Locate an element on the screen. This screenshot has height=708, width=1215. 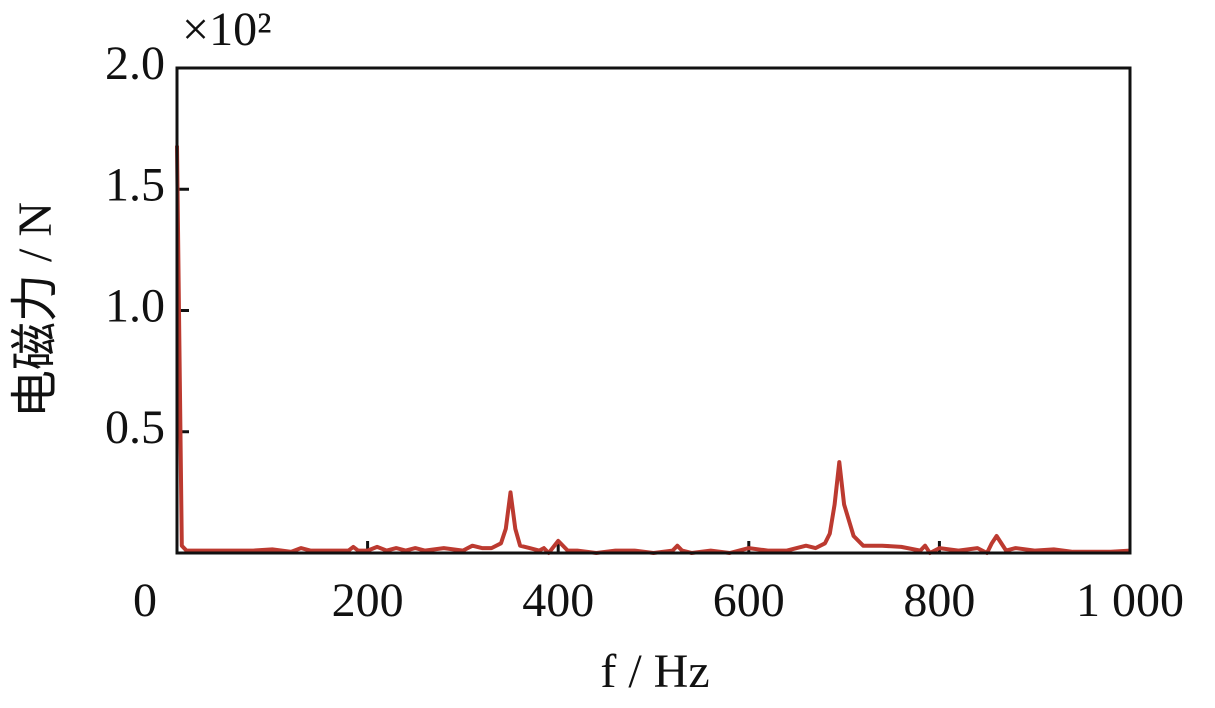
y-tick-label: 2.0 is located at coordinates (135, 63).